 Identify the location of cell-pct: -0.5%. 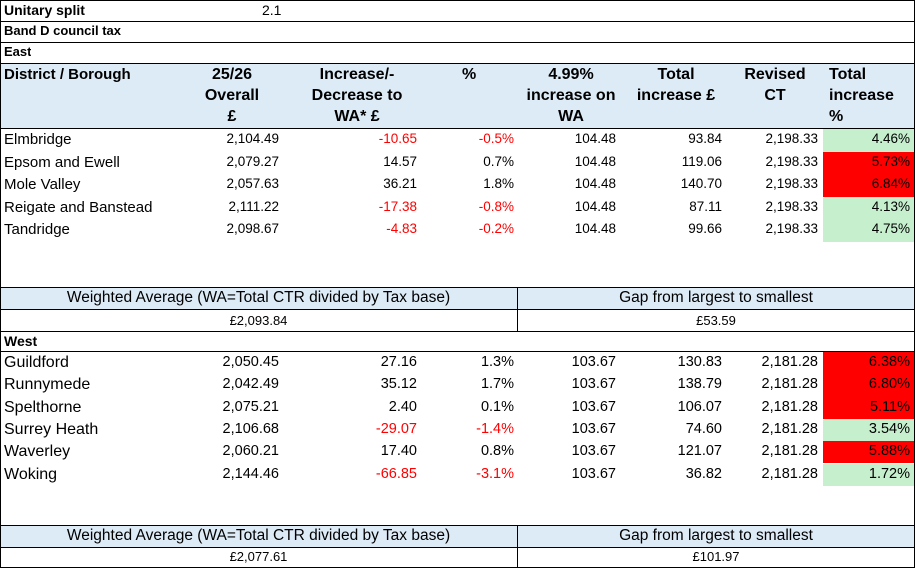
(496, 138).